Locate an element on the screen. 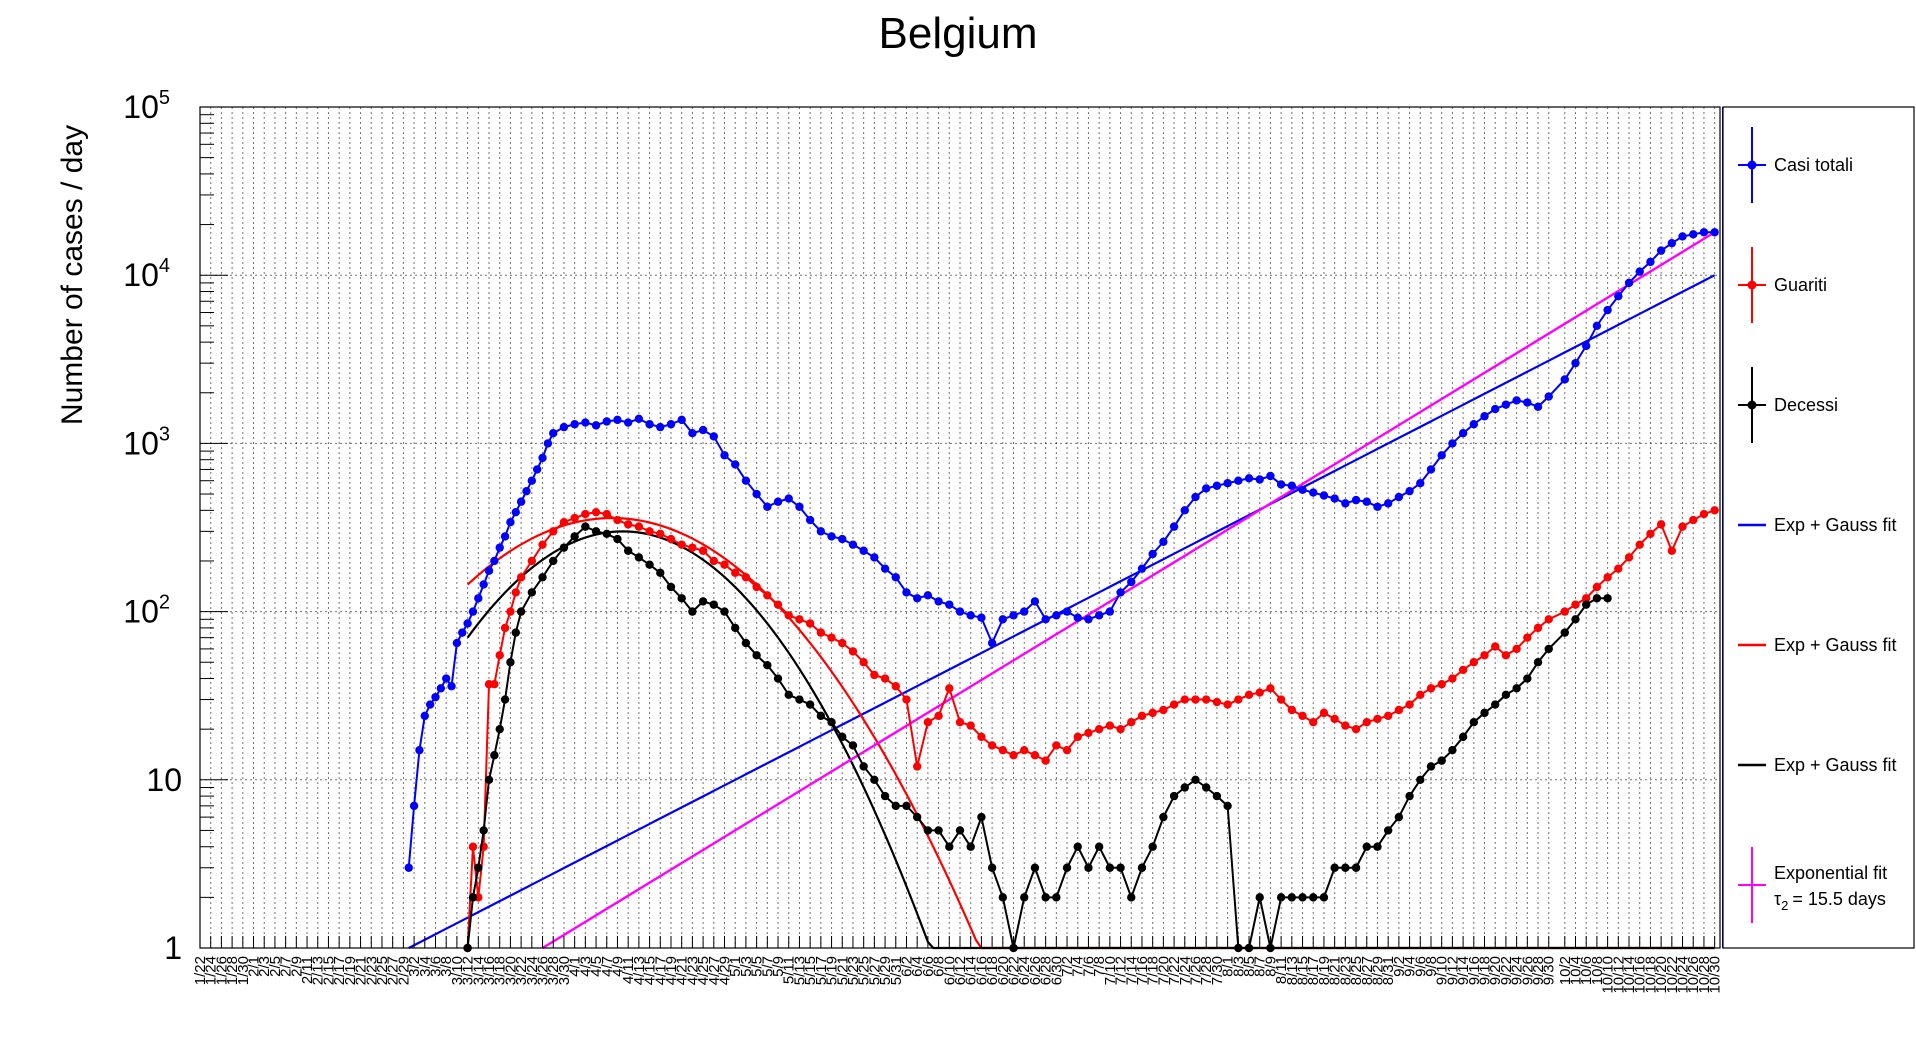 This screenshot has height=1052, width=1916. x-tick-label: 5/31 is located at coordinates (896, 970).